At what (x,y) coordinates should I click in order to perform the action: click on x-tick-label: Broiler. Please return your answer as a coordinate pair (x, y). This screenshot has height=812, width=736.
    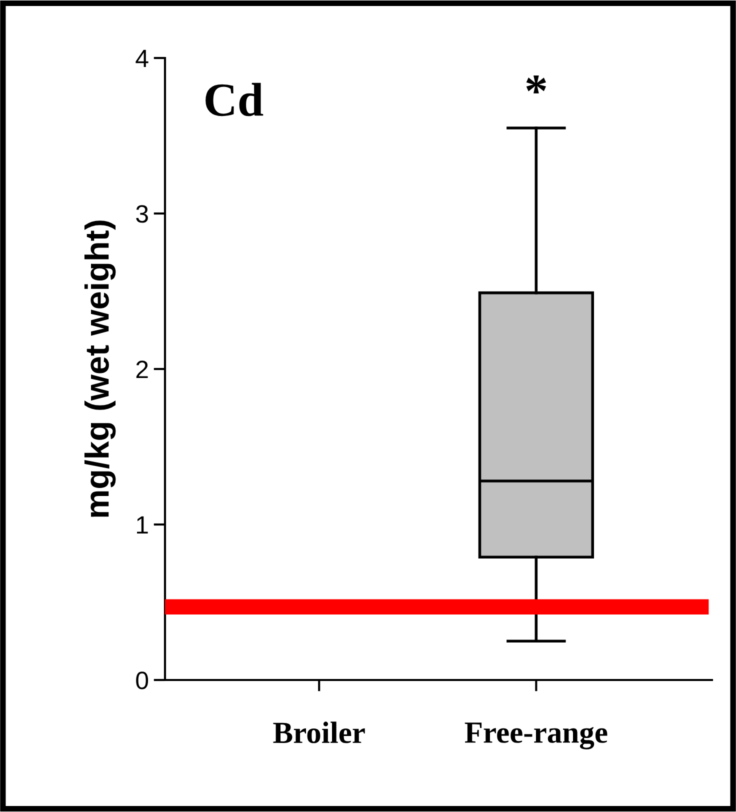
    Looking at the image, I should click on (319, 733).